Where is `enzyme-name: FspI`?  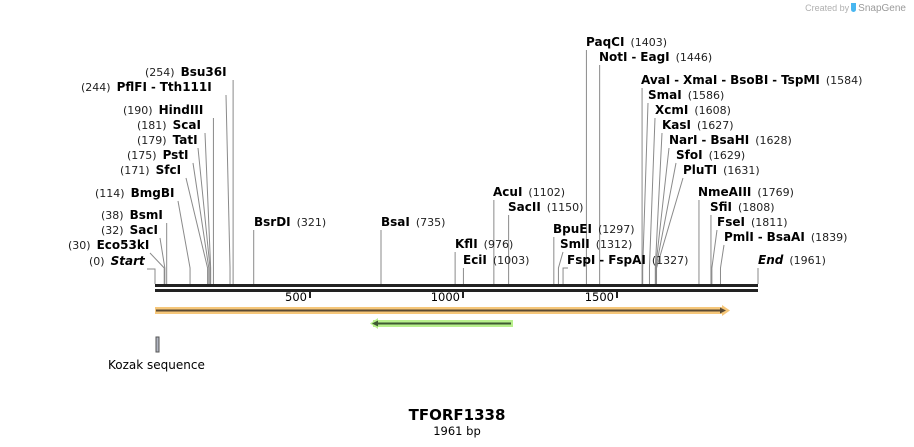 enzyme-name: FspI is located at coordinates (581, 260).